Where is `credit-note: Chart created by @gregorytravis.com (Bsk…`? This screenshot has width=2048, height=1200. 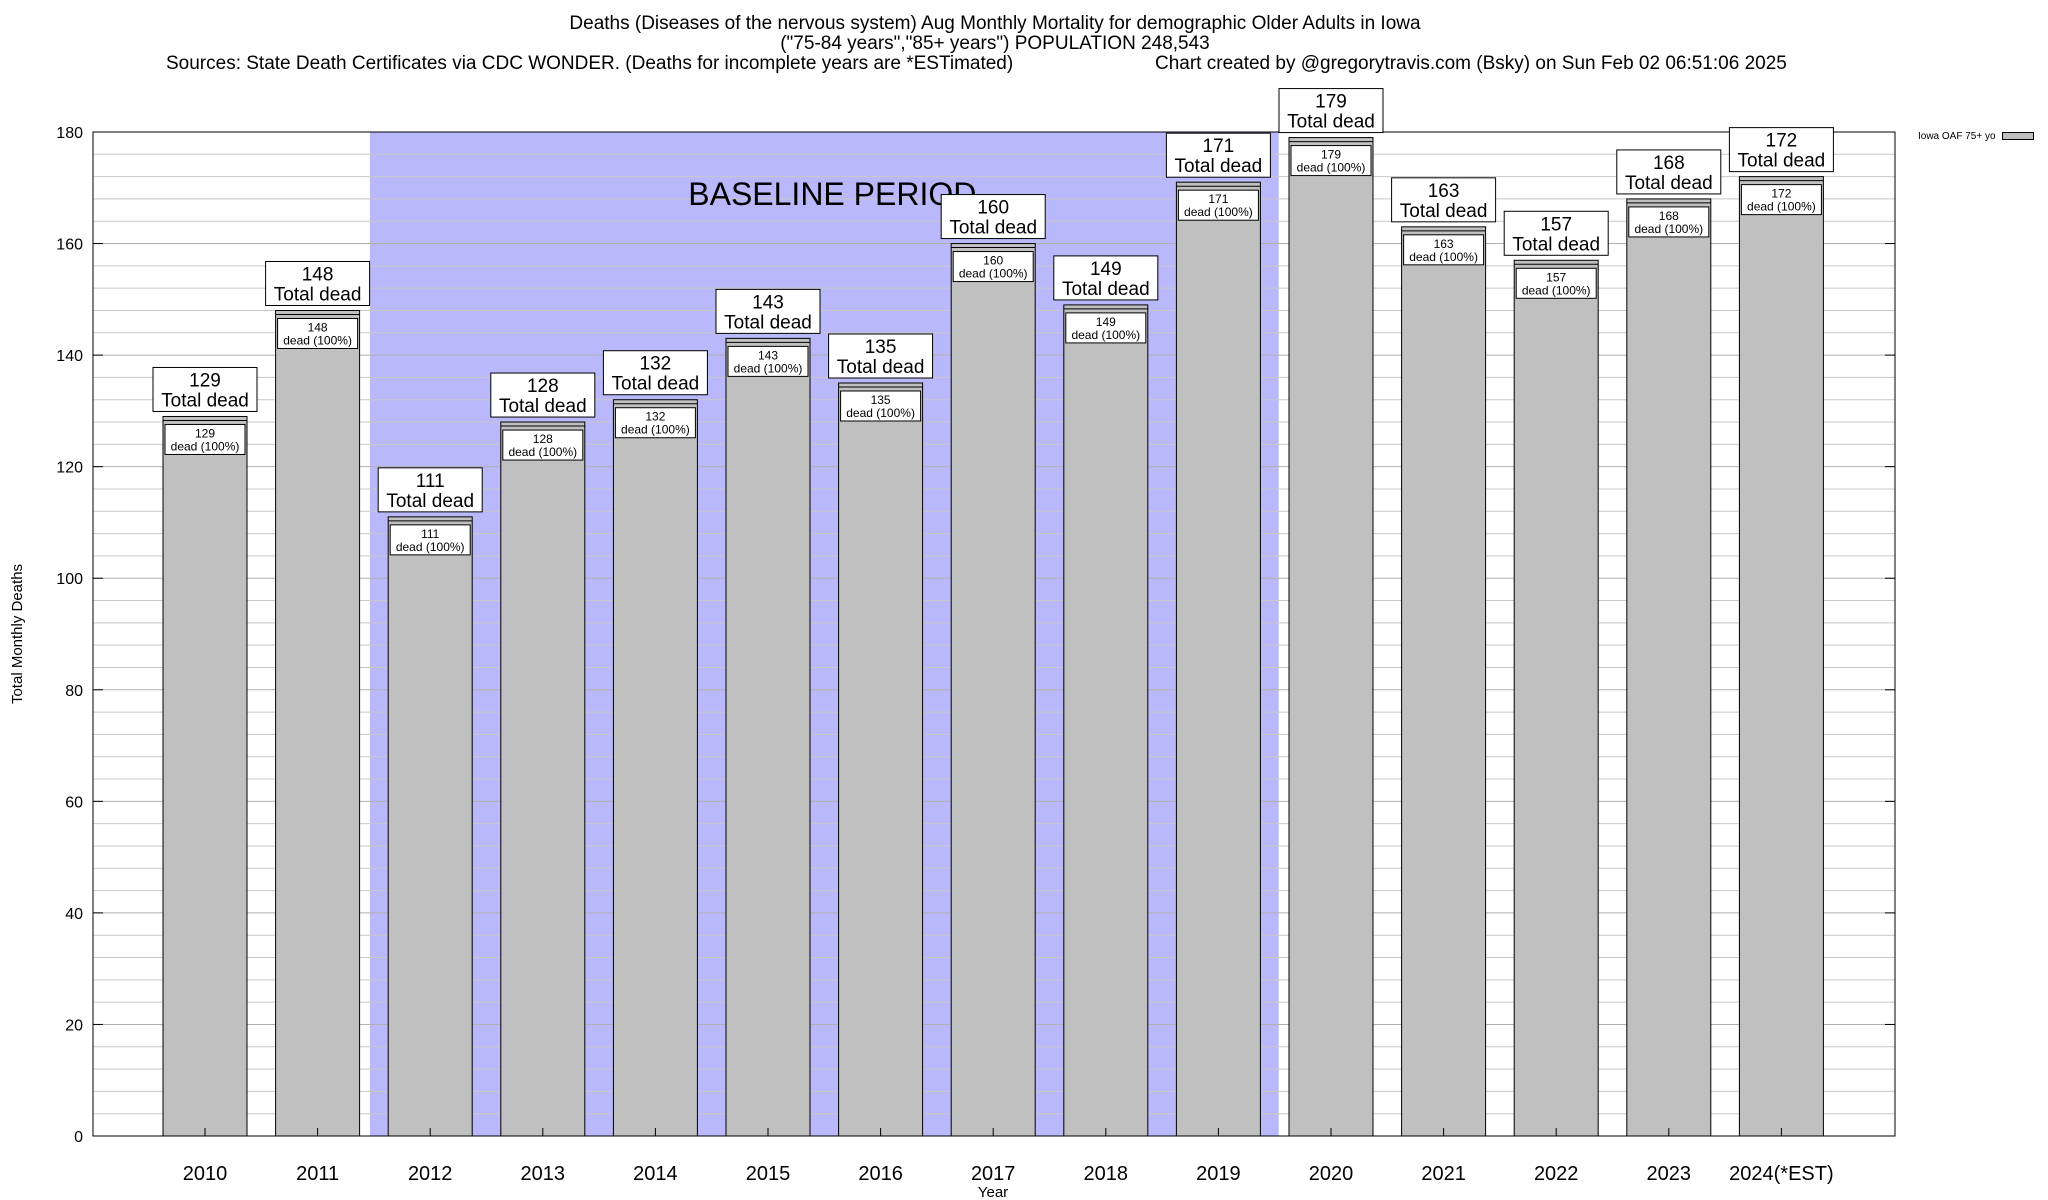
credit-note: Chart created by @gregorytravis.com (Bsk… is located at coordinates (1471, 63).